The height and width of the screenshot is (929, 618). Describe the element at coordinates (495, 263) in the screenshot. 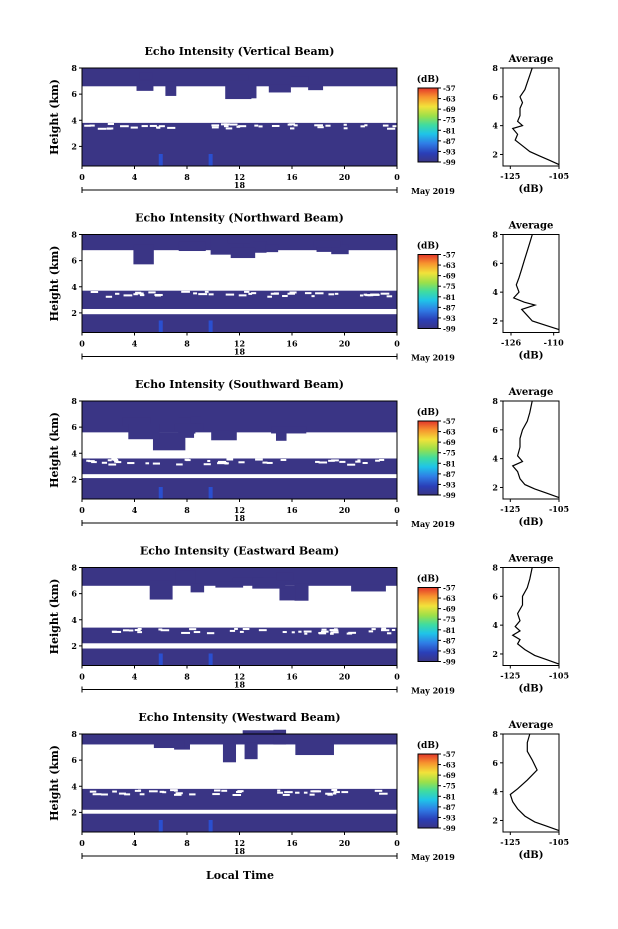

I see `avg-y-tick-label: 6` at that location.